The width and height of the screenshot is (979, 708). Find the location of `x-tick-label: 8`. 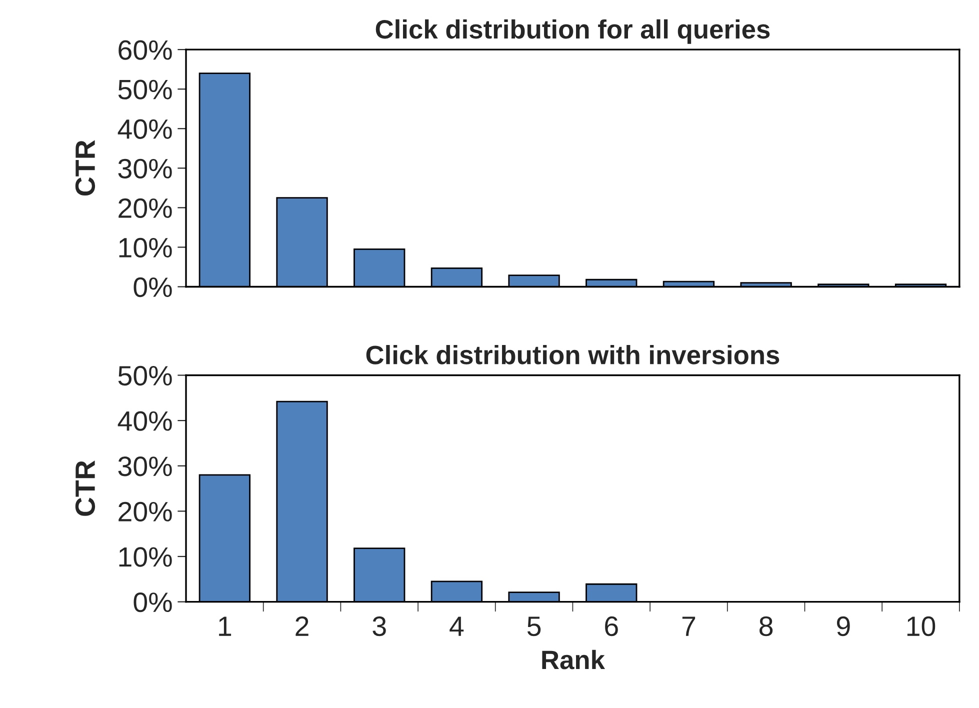

x-tick-label: 8 is located at coordinates (766, 626).